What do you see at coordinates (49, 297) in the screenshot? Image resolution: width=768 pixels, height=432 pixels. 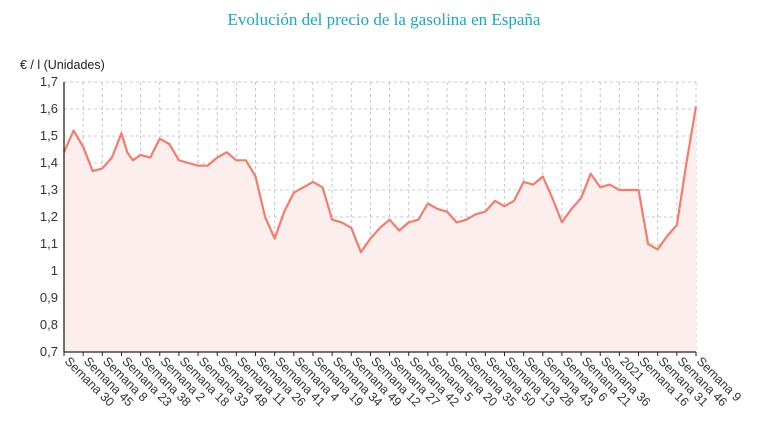 I see `y-tick-label: 0,9` at bounding box center [49, 297].